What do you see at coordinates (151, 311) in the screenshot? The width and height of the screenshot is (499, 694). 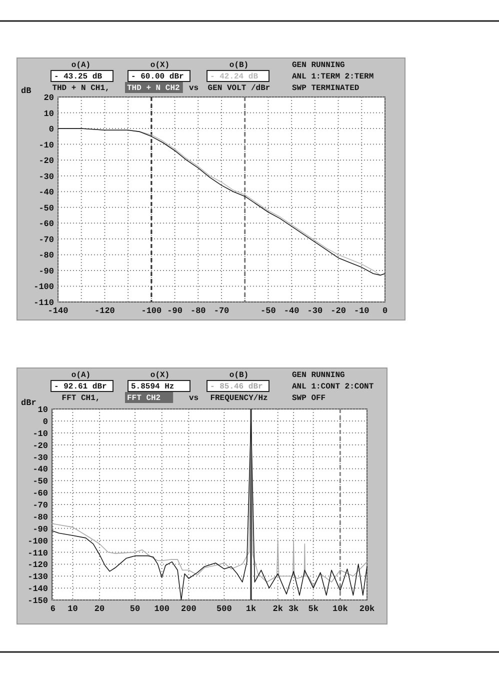 I see `x-tick-label: -100` at bounding box center [151, 311].